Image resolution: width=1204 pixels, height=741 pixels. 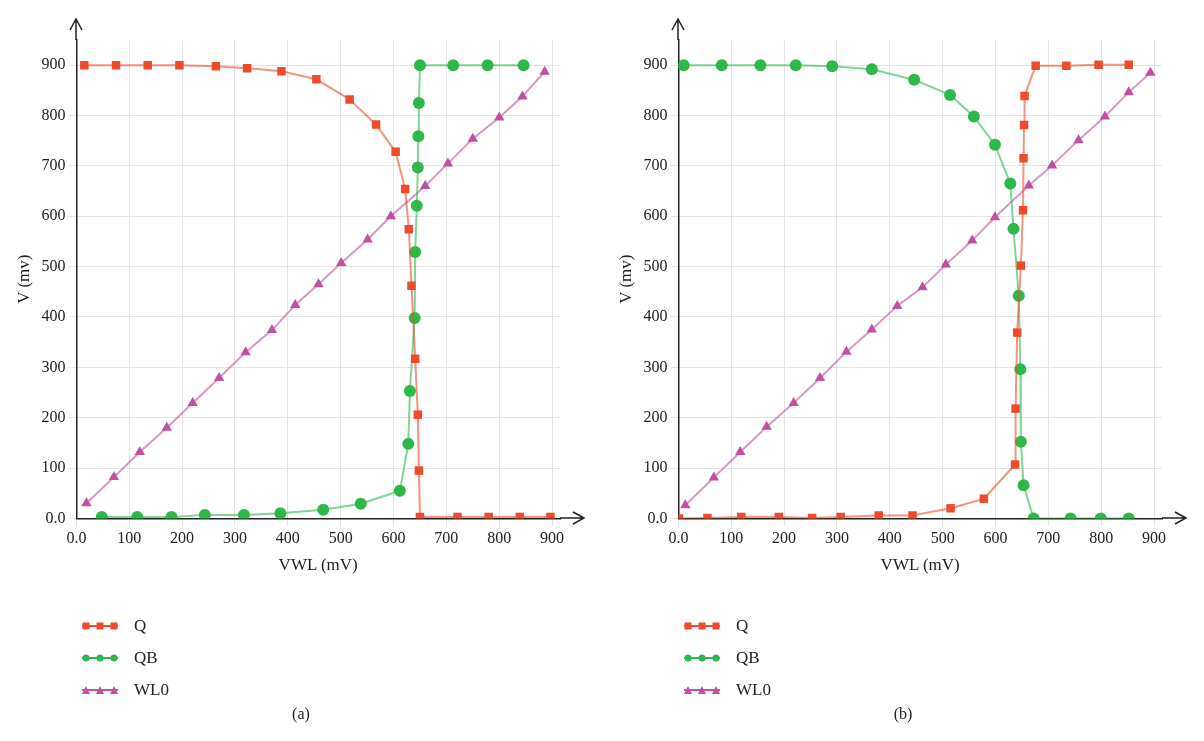 What do you see at coordinates (53, 316) in the screenshot?
I see `y-tick-label: 400` at bounding box center [53, 316].